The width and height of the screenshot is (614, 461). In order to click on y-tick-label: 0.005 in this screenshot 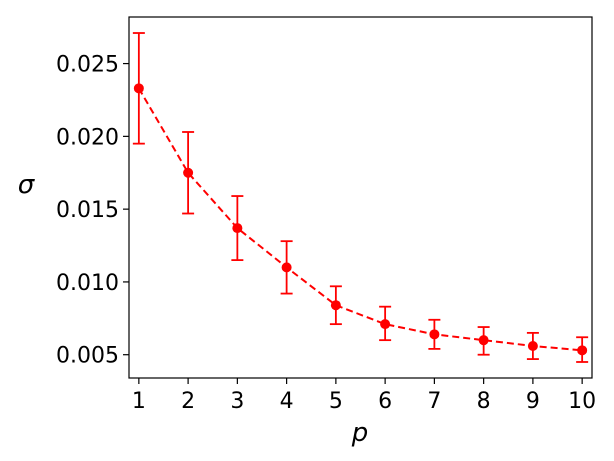, I will do `click(87, 356)`.